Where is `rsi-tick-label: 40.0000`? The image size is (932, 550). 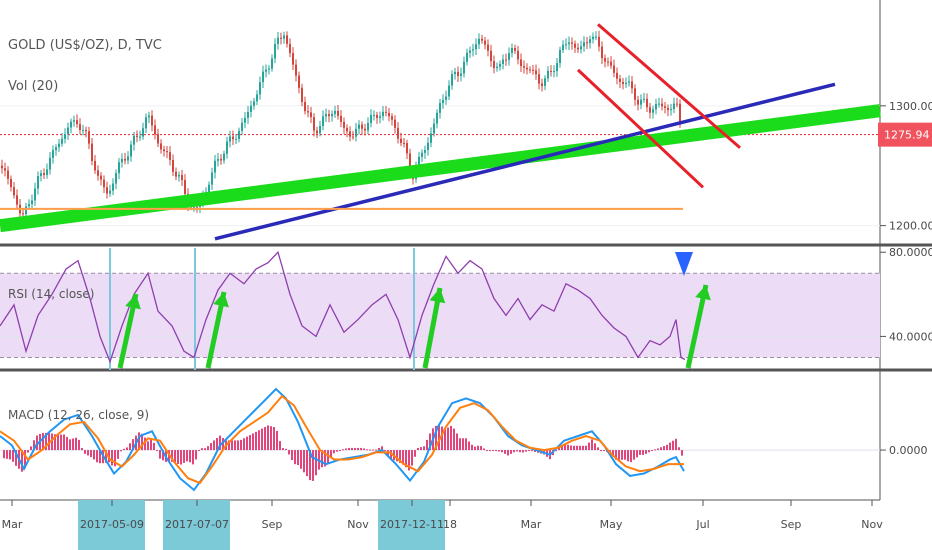
rsi-tick-label: 40.0000 is located at coordinates (910, 336).